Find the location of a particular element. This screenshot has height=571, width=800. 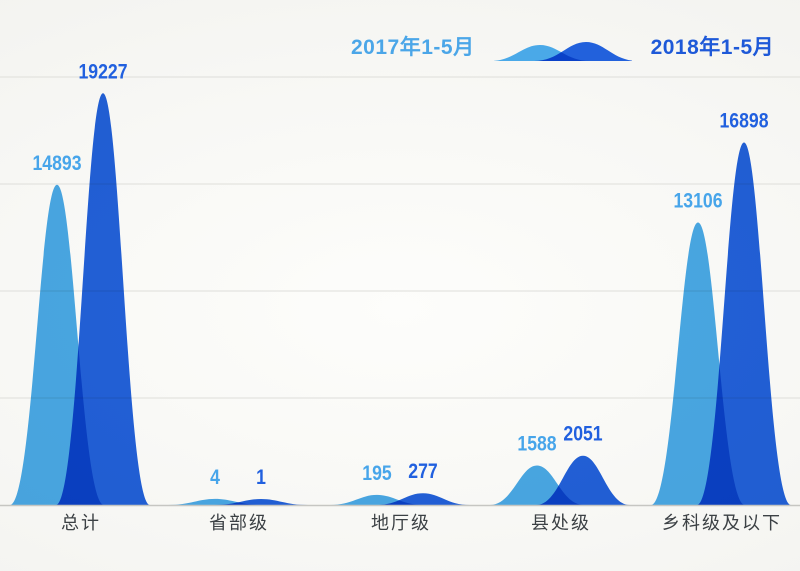

legend-hills-icon is located at coordinates (562, 51).